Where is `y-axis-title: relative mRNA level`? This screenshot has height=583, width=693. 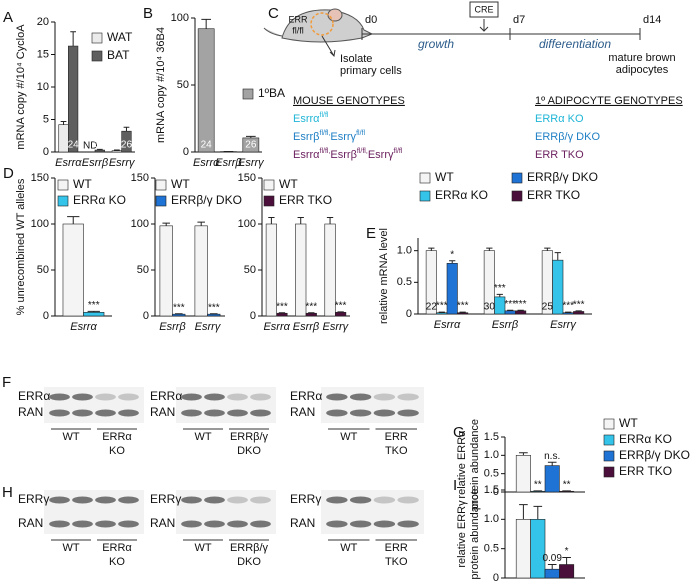 y-axis-title: relative mRNA level is located at coordinates (384, 276).